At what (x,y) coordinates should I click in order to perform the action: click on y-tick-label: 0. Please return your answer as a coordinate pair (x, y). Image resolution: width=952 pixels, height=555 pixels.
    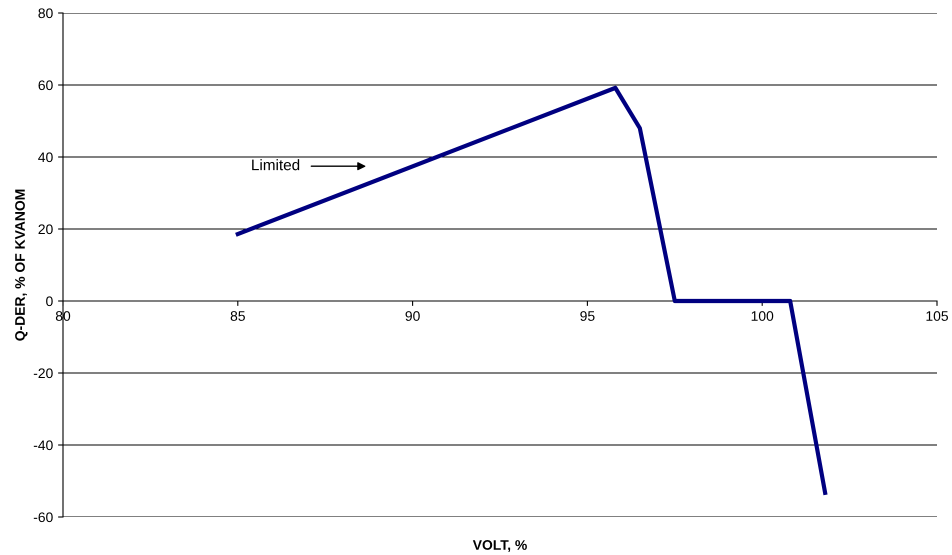
    Looking at the image, I should click on (49, 301).